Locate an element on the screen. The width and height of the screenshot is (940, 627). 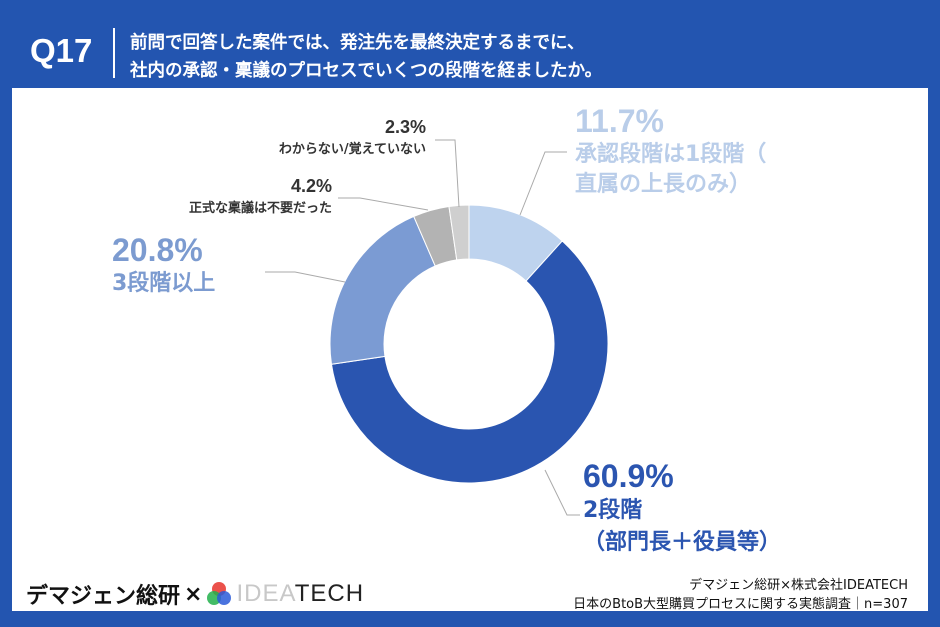
category-label: 承認段階は1段階（ is located at coordinates (671, 154).